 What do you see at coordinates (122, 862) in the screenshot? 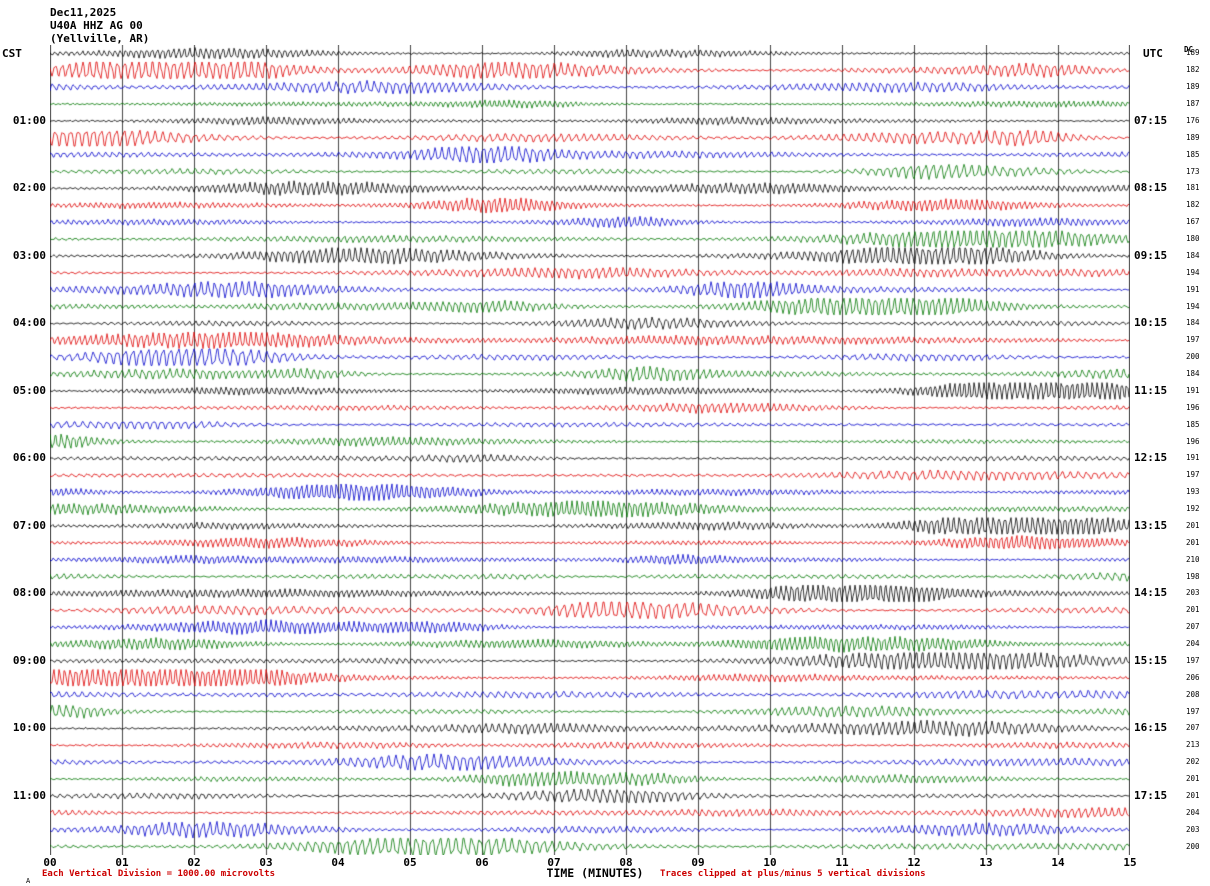
I see `minute-tick-label: 01` at bounding box center [122, 862].